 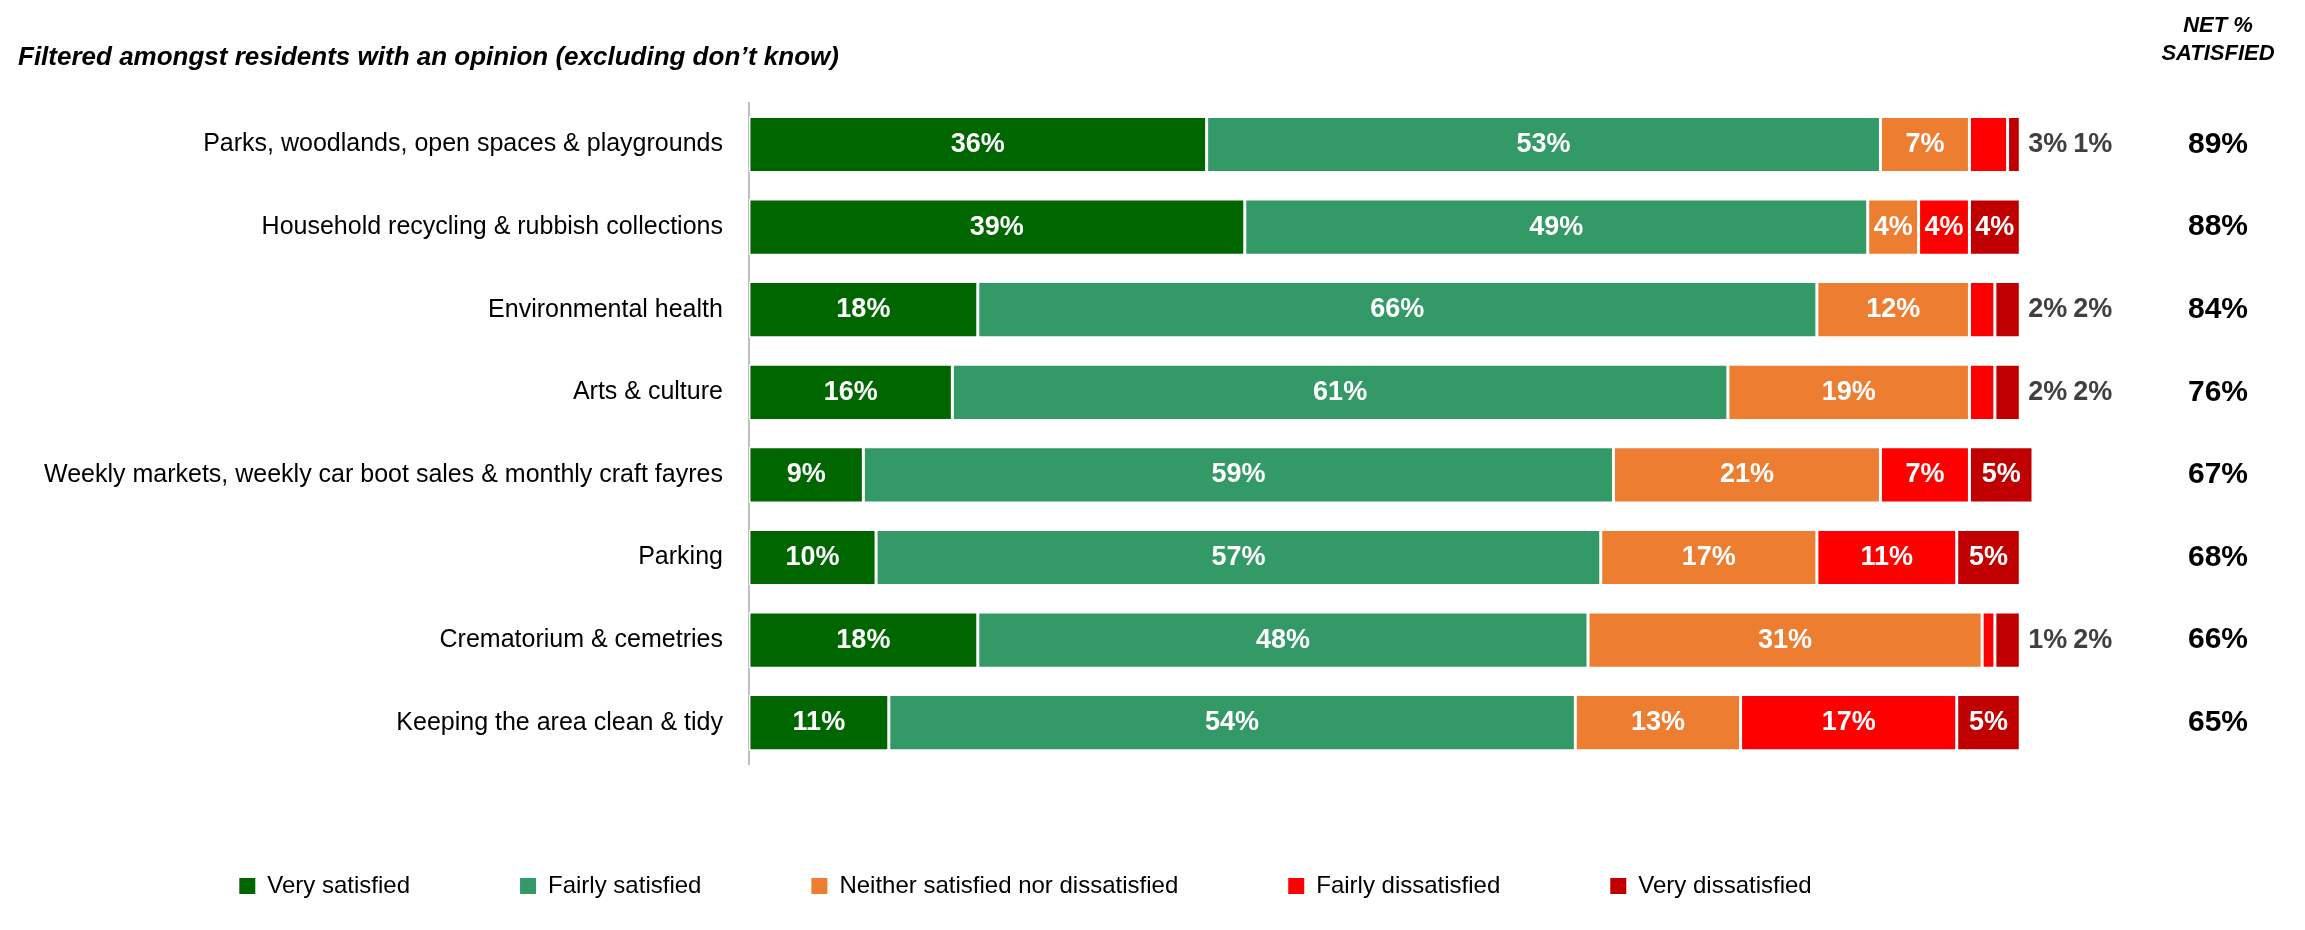 What do you see at coordinates (647, 390) in the screenshot?
I see `y-tick-label: Arts & culture` at bounding box center [647, 390].